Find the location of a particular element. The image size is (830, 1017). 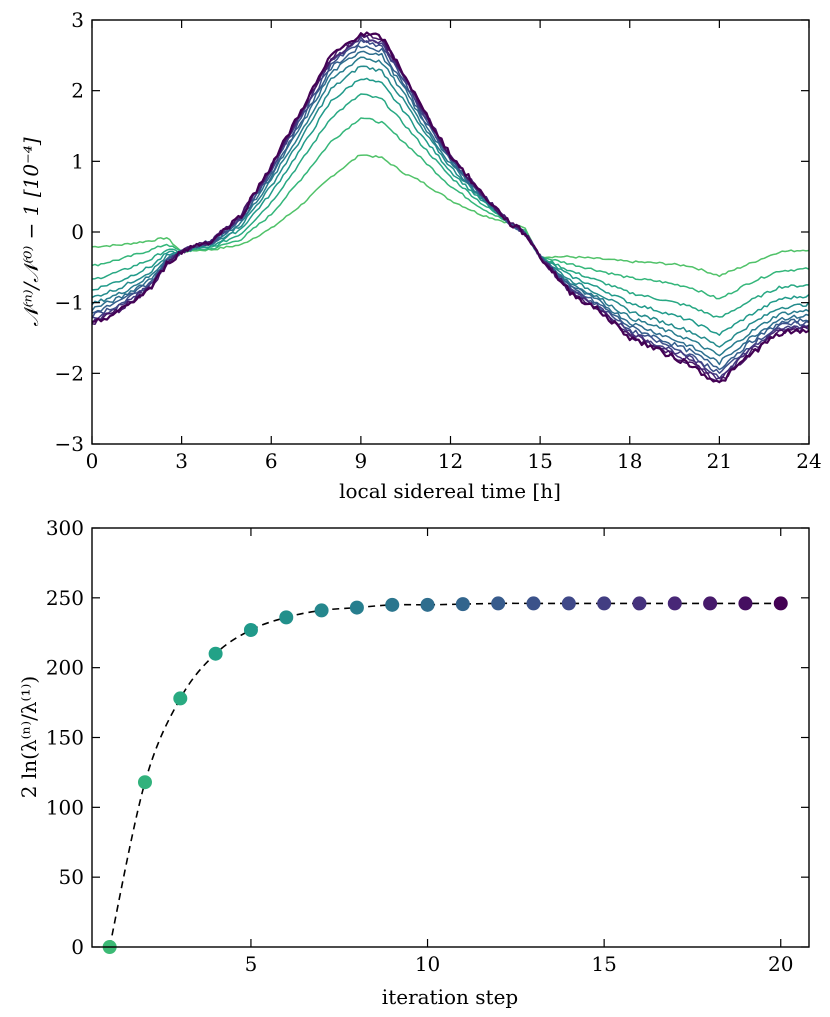

bottom-y-tick-label: 0 is located at coordinates (77, 947).